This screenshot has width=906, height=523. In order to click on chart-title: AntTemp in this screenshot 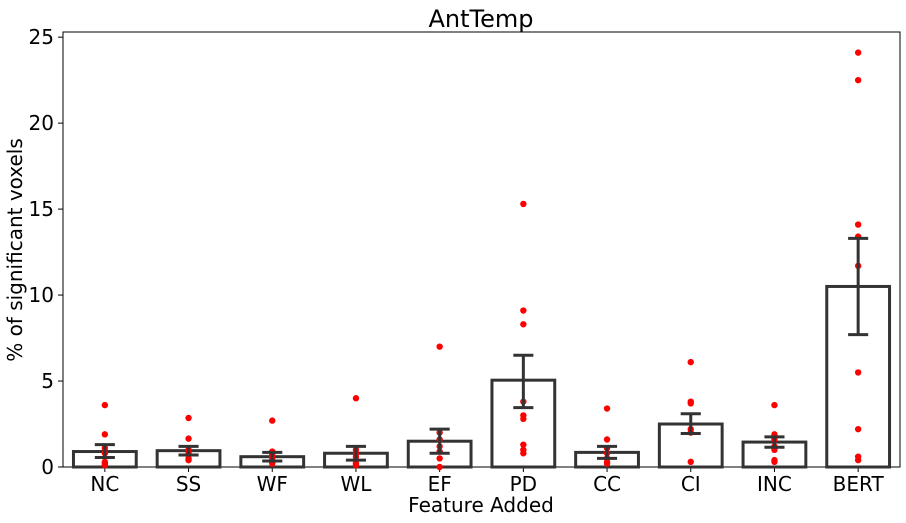, I will do `click(481, 19)`.